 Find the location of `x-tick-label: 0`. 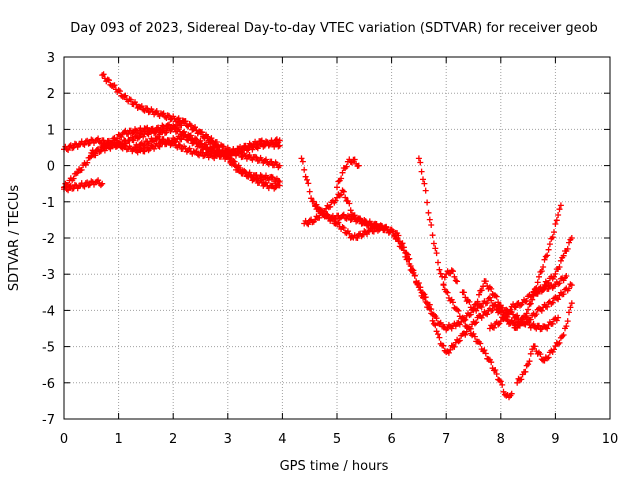

x-tick-label: 0 is located at coordinates (64, 439).